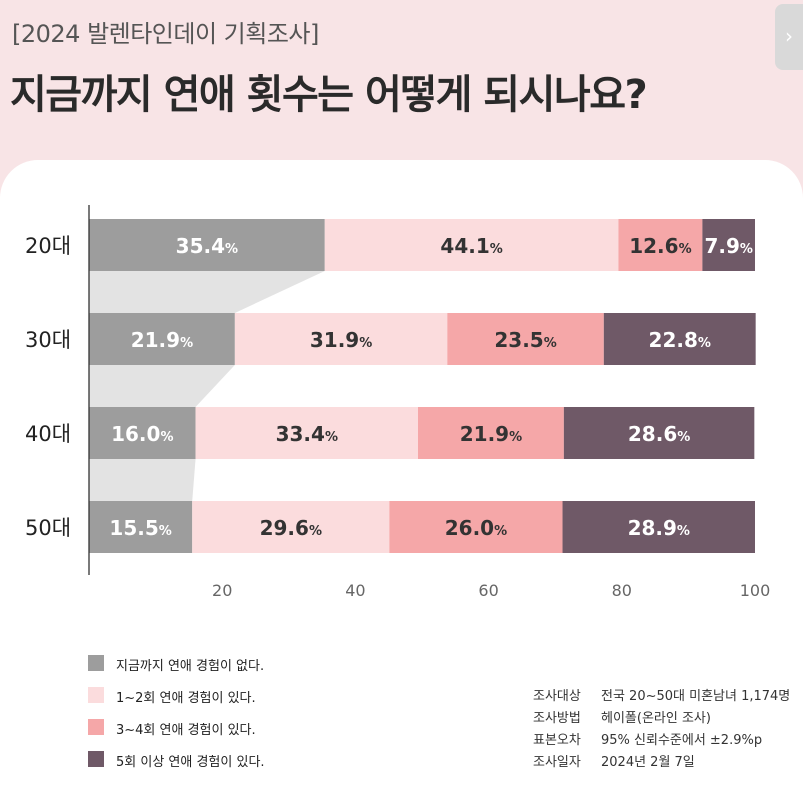 The image size is (803, 800). I want to click on data-label: 16.0%, so click(142, 434).